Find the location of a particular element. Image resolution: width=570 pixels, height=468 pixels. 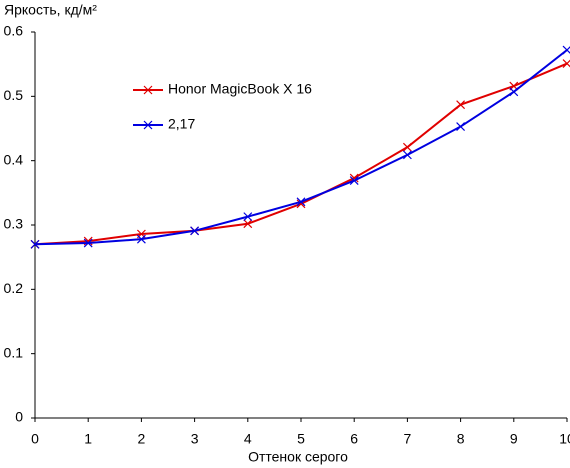

x-tick-label: 7 is located at coordinates (408, 439).